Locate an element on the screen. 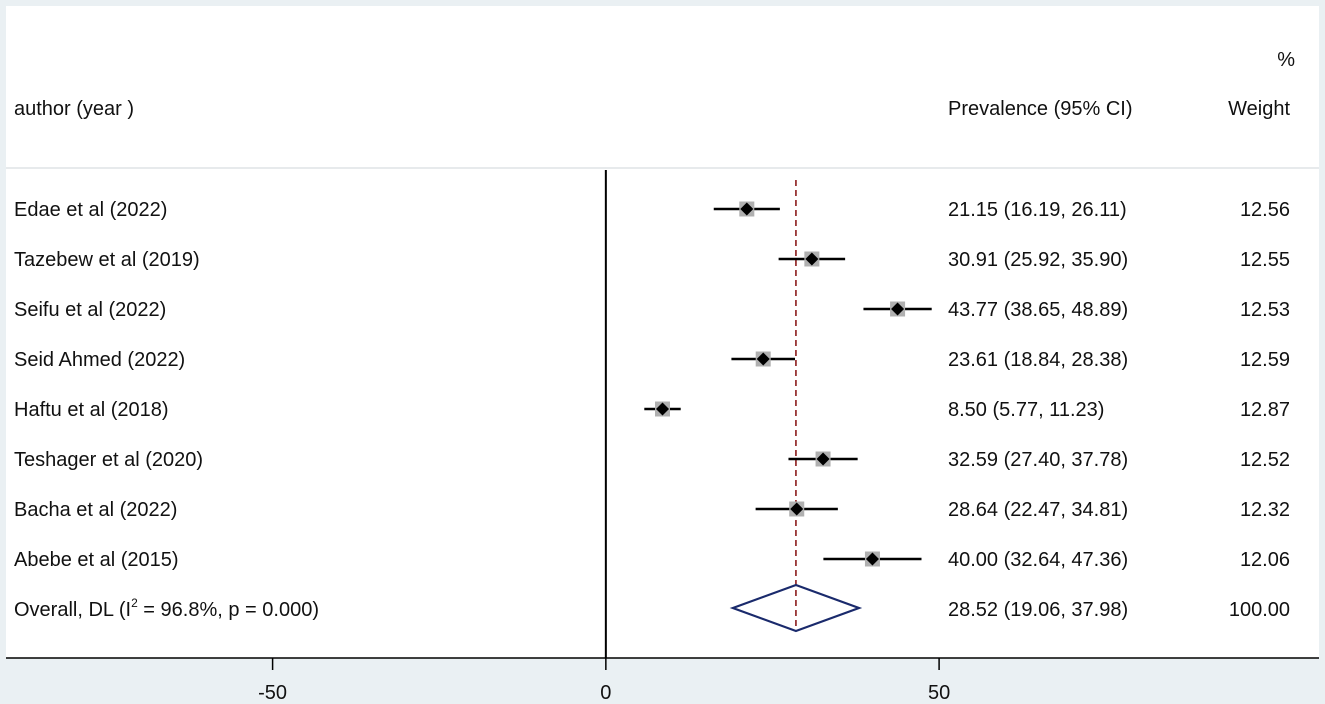 The height and width of the screenshot is (704, 1325). header-weight: Weight is located at coordinates (1259, 109).